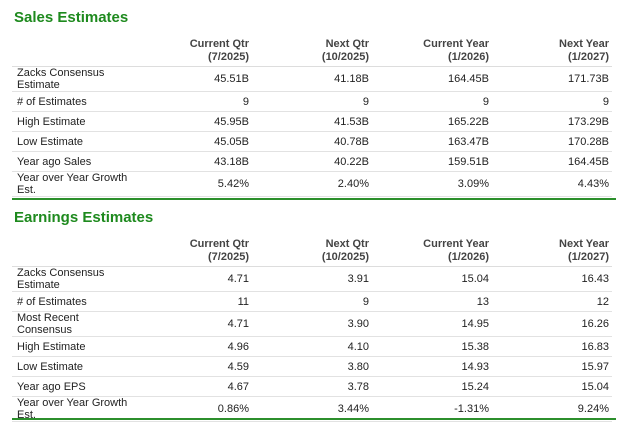  Describe the element at coordinates (312, 301) in the screenshot. I see `data-row: # of Estimates 11 9 13 12` at that location.